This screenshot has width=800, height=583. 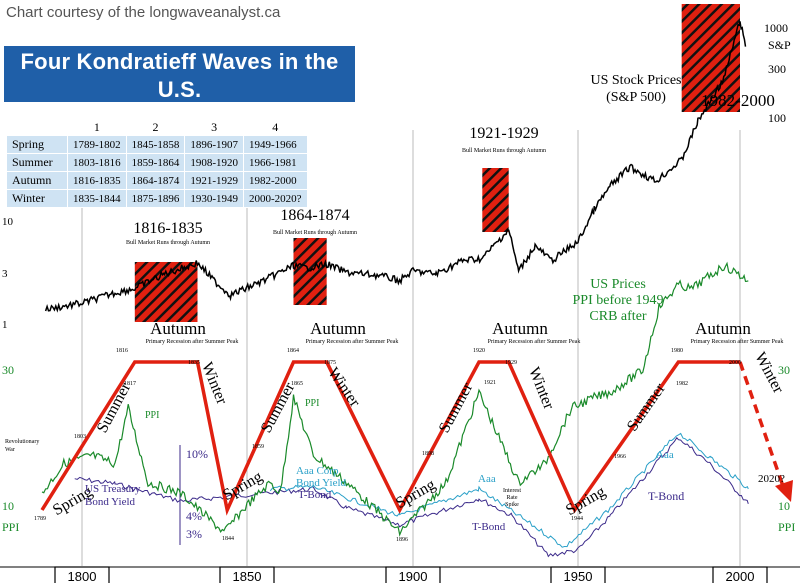 What do you see at coordinates (512, 498) in the screenshot?
I see `interest-spike-label: Rate` at bounding box center [512, 498].